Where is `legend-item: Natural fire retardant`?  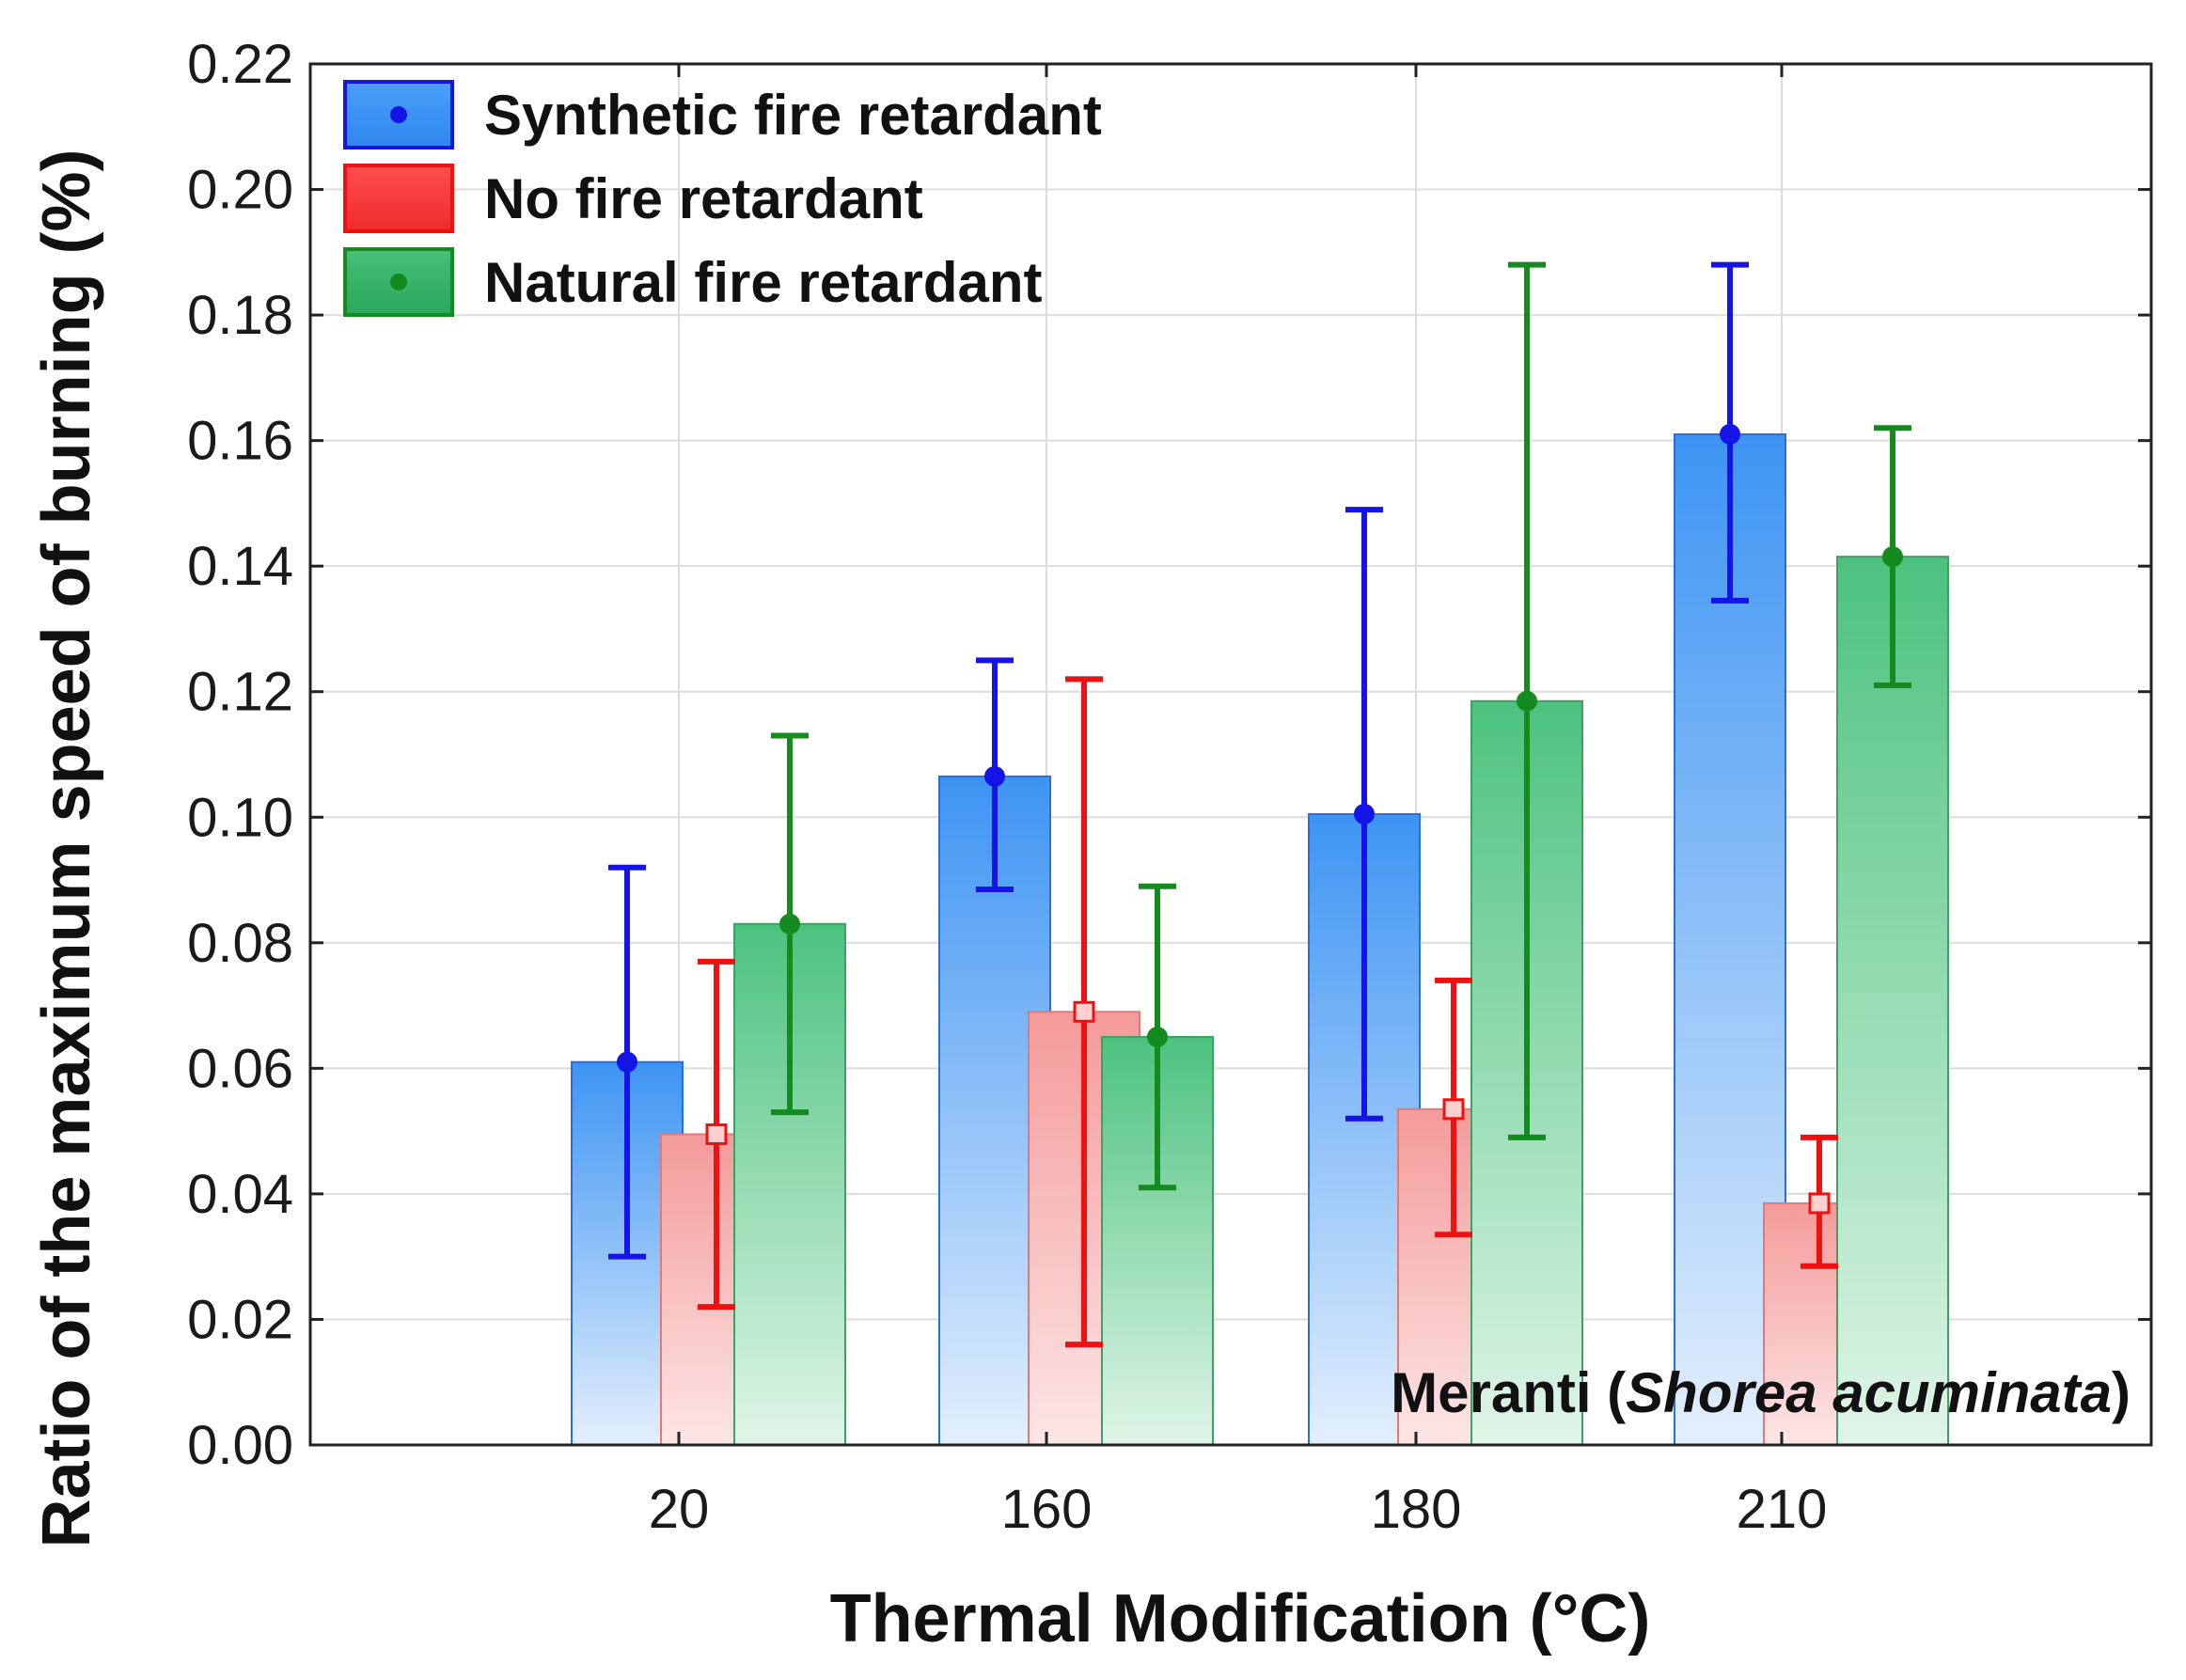 legend-item: Natural fire retardant is located at coordinates (693, 282).